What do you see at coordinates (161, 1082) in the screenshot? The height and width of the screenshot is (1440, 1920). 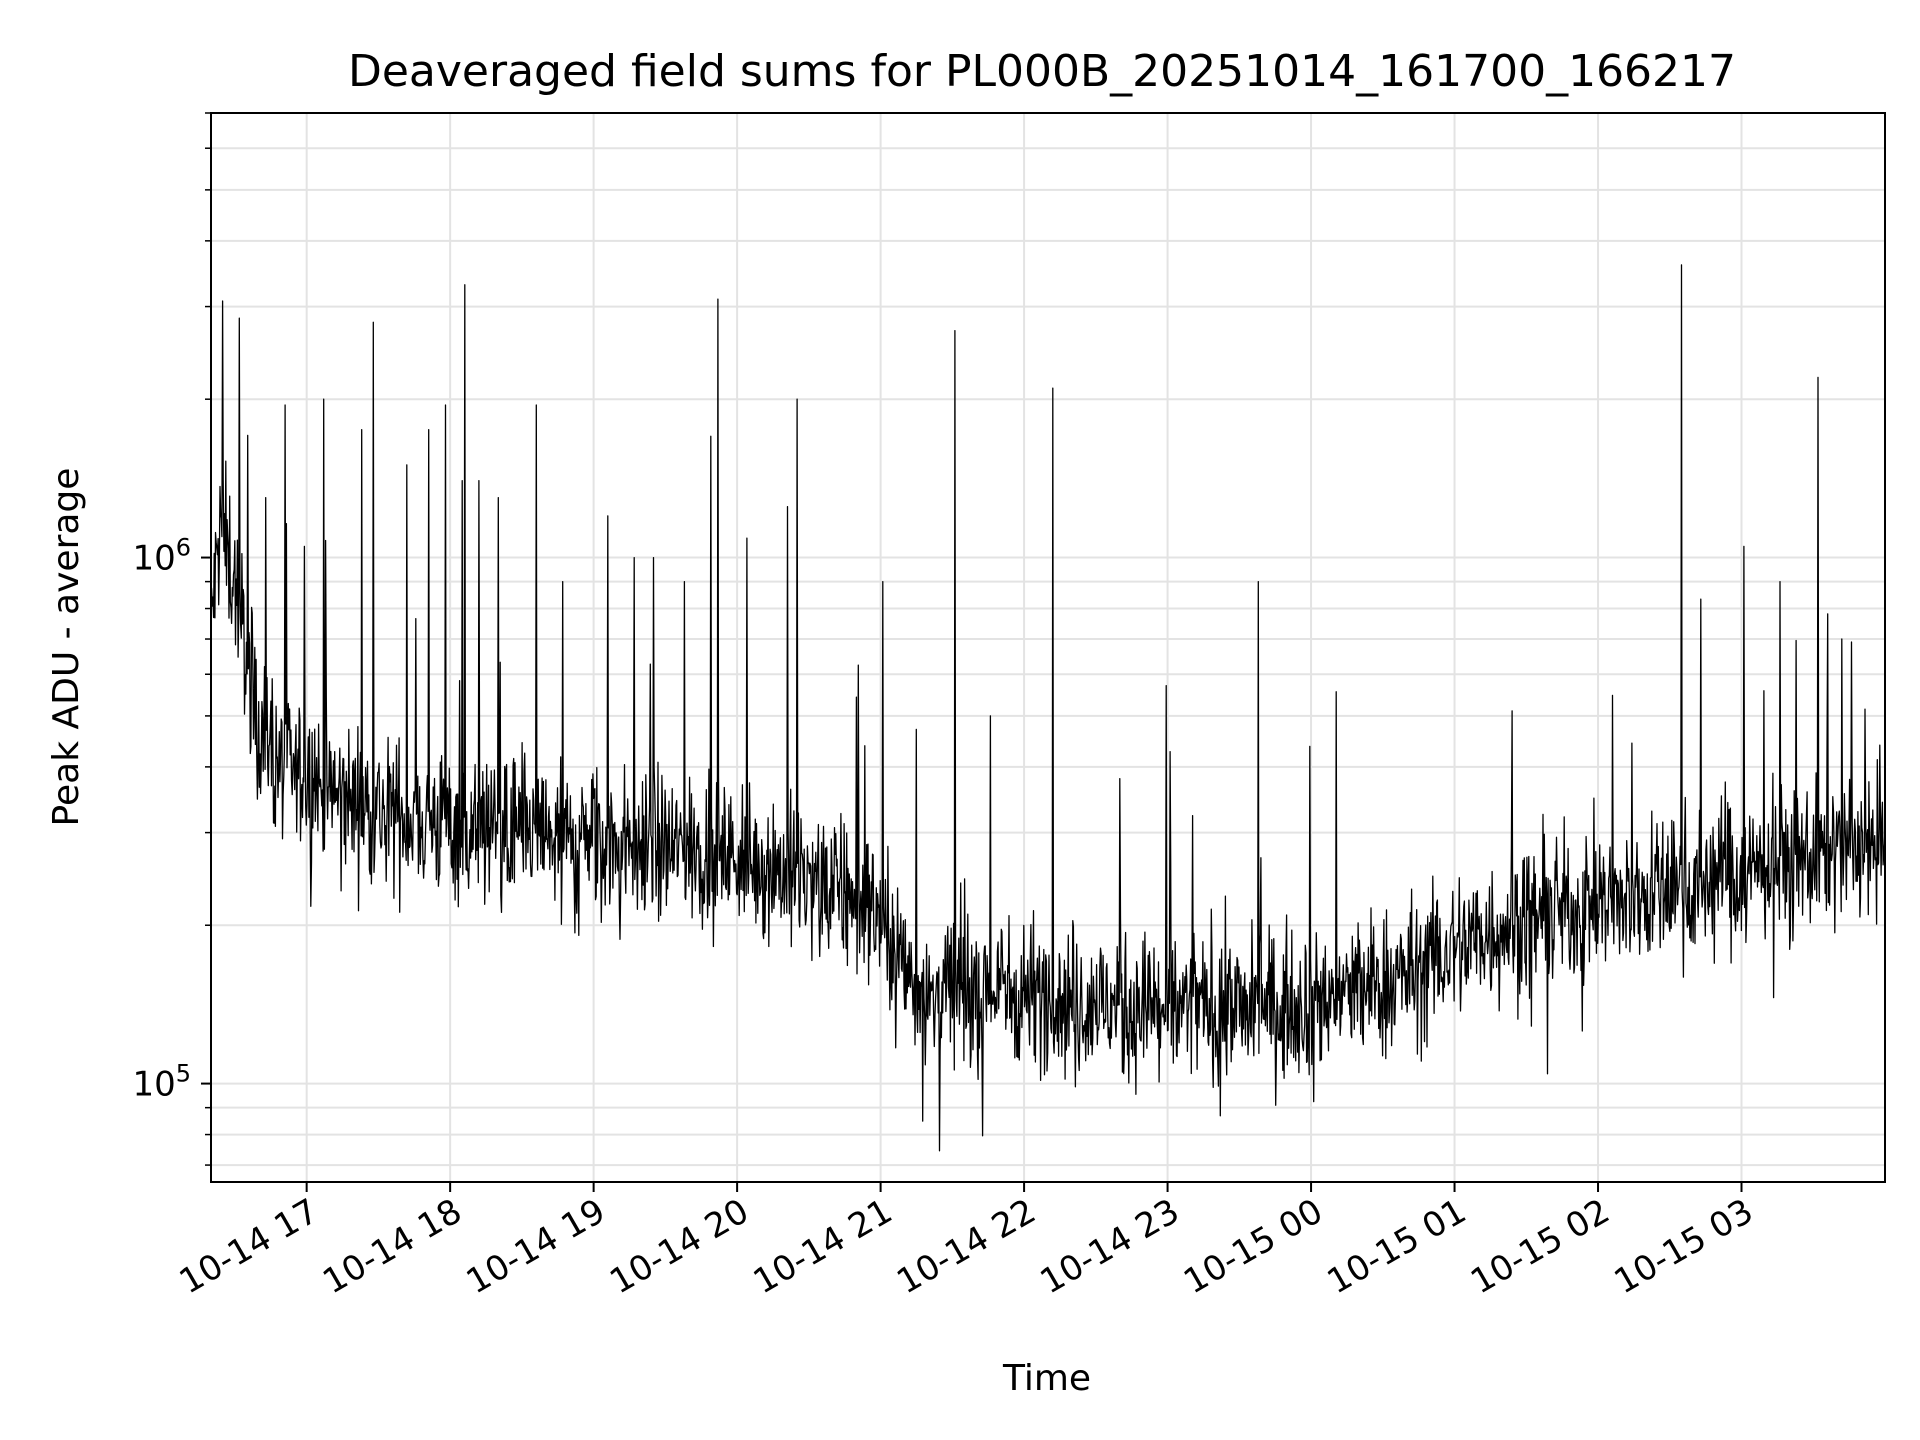 I see `y-tick-label: 10⁵` at bounding box center [161, 1082].